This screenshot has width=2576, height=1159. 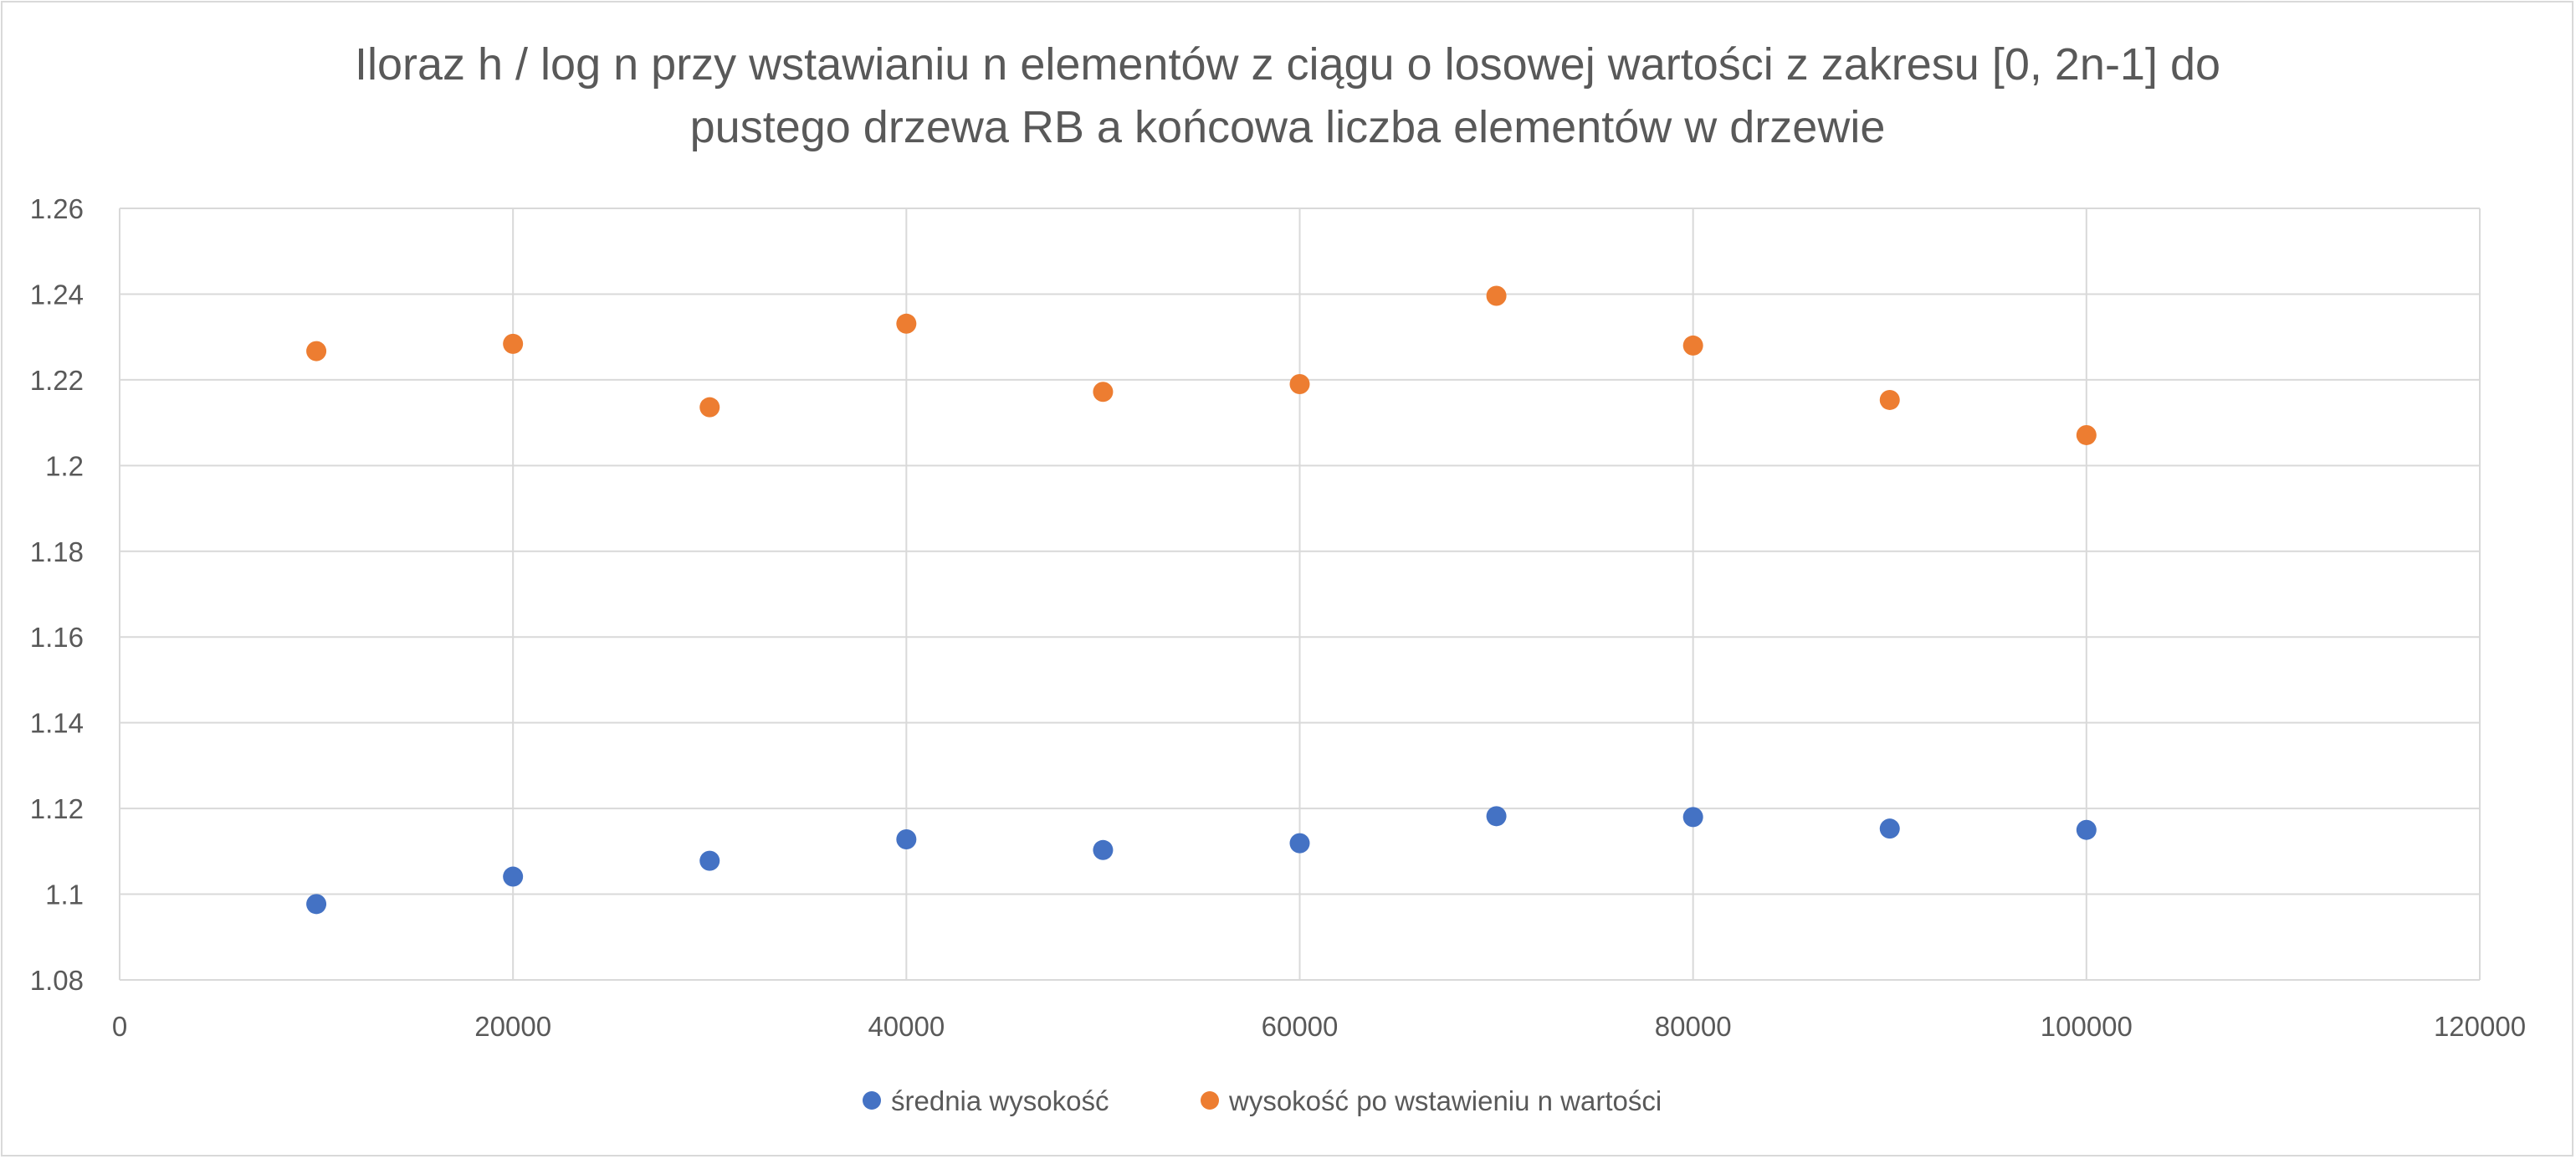 I want to click on y-axis-tick-labels: 1.08 1.1 1.12 1.14 1.16 1.18 1.2 1.22 1.24 1.26, so click(x=57, y=594).